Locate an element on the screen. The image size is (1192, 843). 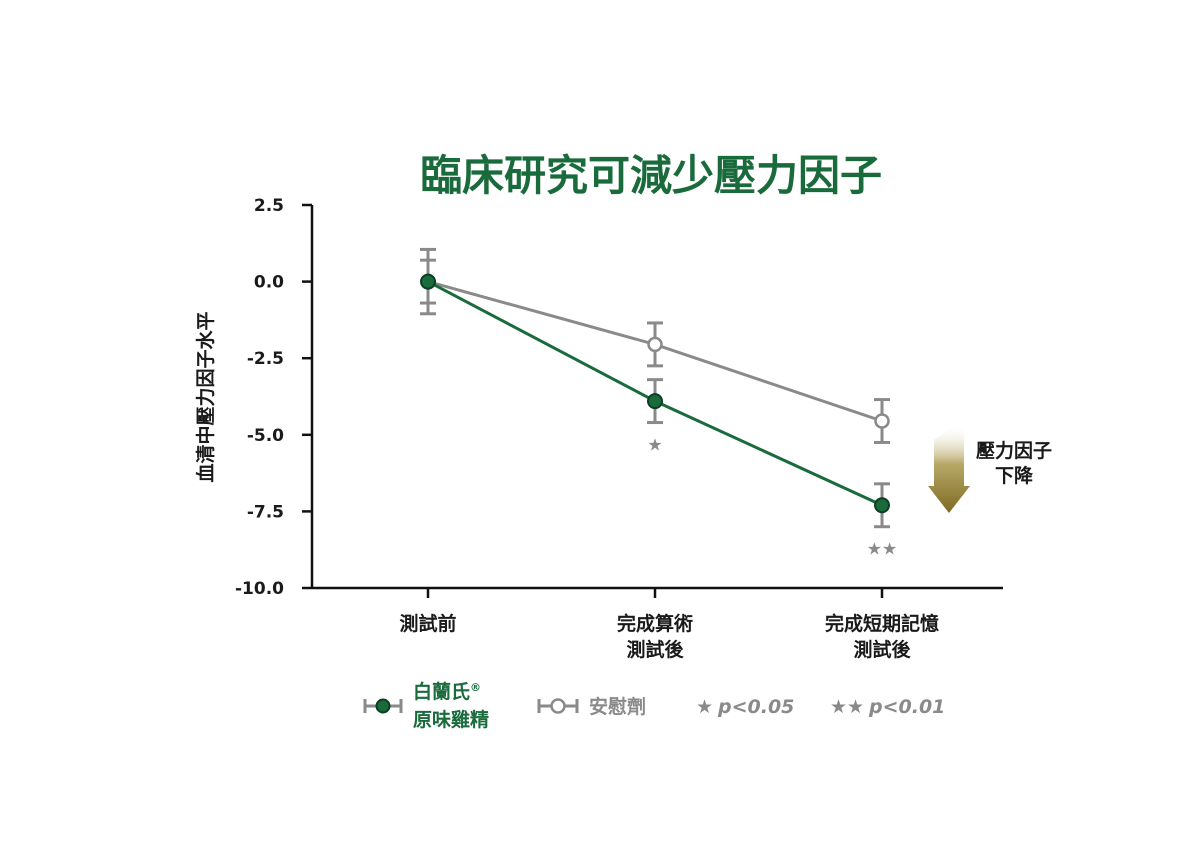
y-tick-label: -7.5 is located at coordinates (265, 512).